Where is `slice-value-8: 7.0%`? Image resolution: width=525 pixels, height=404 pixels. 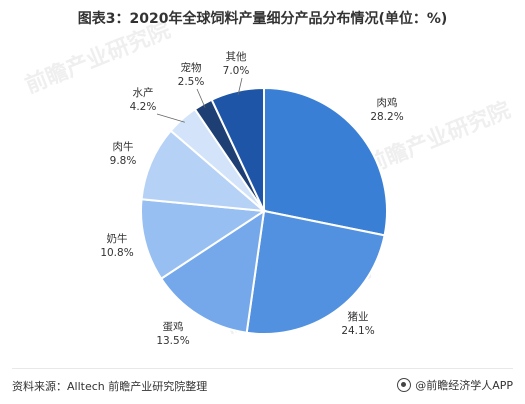
slice-value-8: 7.0% is located at coordinates (236, 71).